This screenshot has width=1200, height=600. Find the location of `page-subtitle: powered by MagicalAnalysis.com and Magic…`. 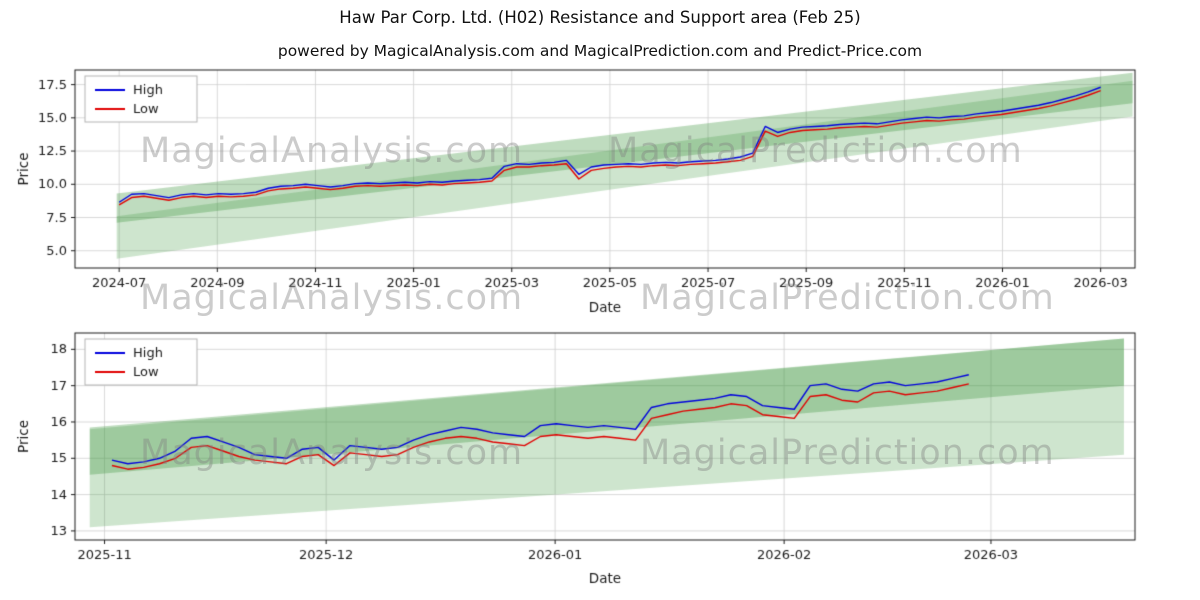

page-subtitle: powered by MagicalAnalysis.com and Magic… is located at coordinates (600, 51).